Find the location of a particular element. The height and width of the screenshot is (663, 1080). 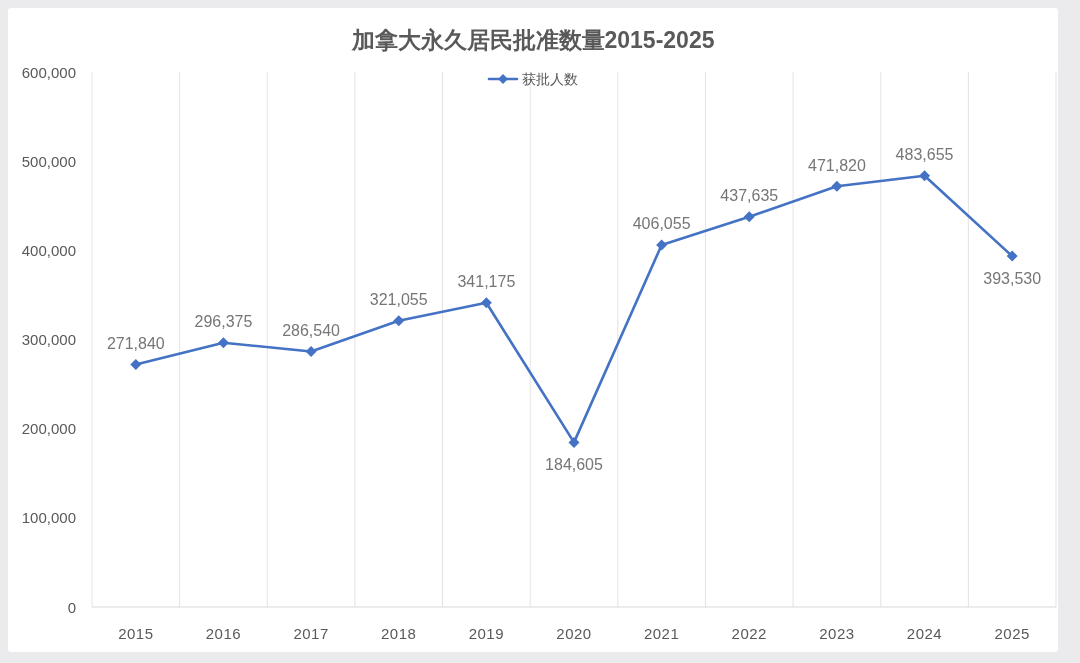

title: 加拿大永久居民批准数量2015-2025 is located at coordinates (533, 40).